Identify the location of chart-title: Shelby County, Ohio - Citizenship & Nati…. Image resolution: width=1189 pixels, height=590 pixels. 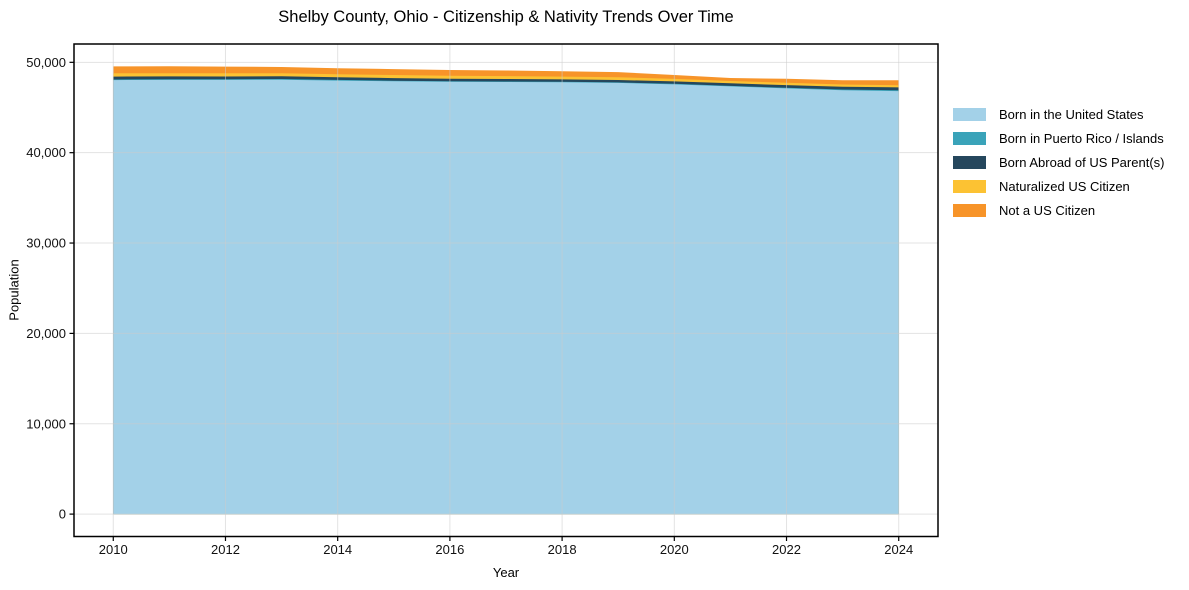
(506, 17).